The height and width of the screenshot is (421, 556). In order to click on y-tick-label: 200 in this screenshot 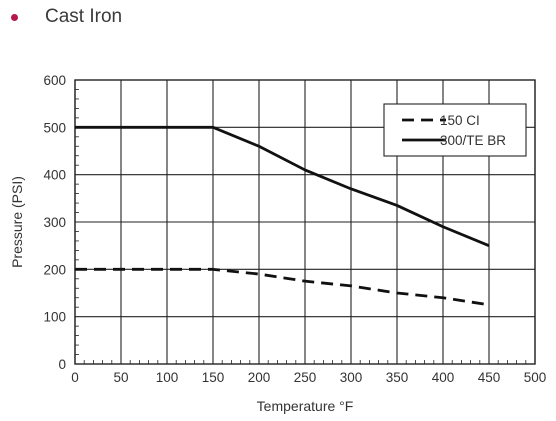, I will do `click(54, 269)`.